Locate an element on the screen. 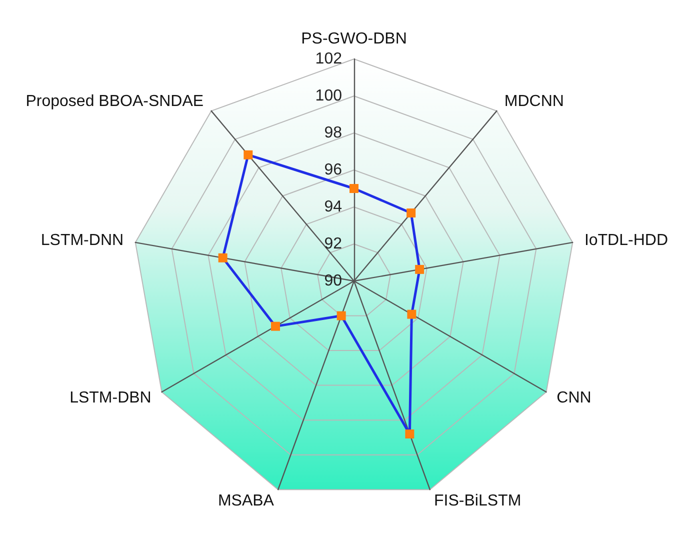 This screenshot has height=545, width=681. spoke-label: PS-GWO-DBN is located at coordinates (354, 39).